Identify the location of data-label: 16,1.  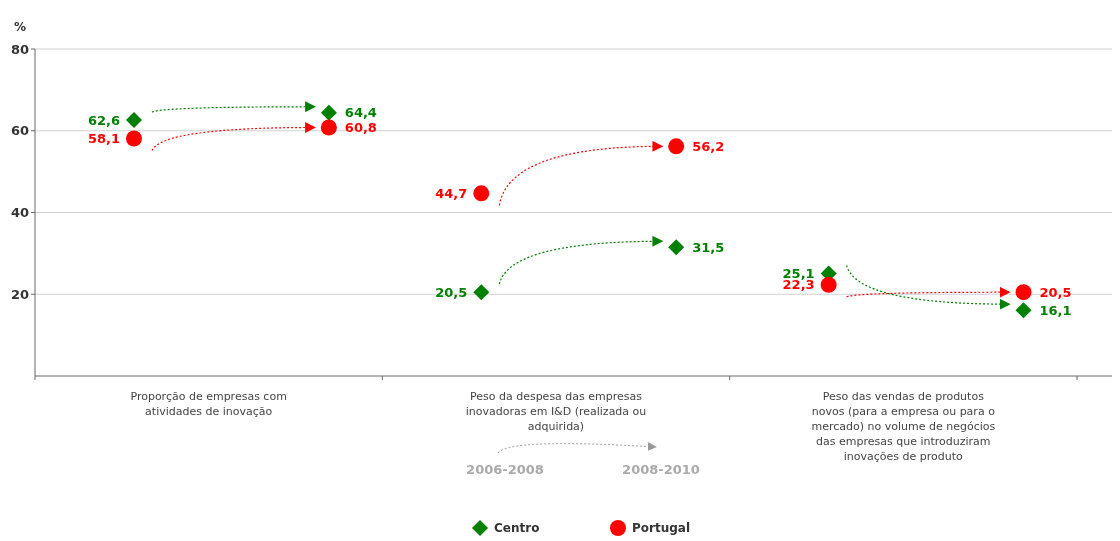
(1055, 310).